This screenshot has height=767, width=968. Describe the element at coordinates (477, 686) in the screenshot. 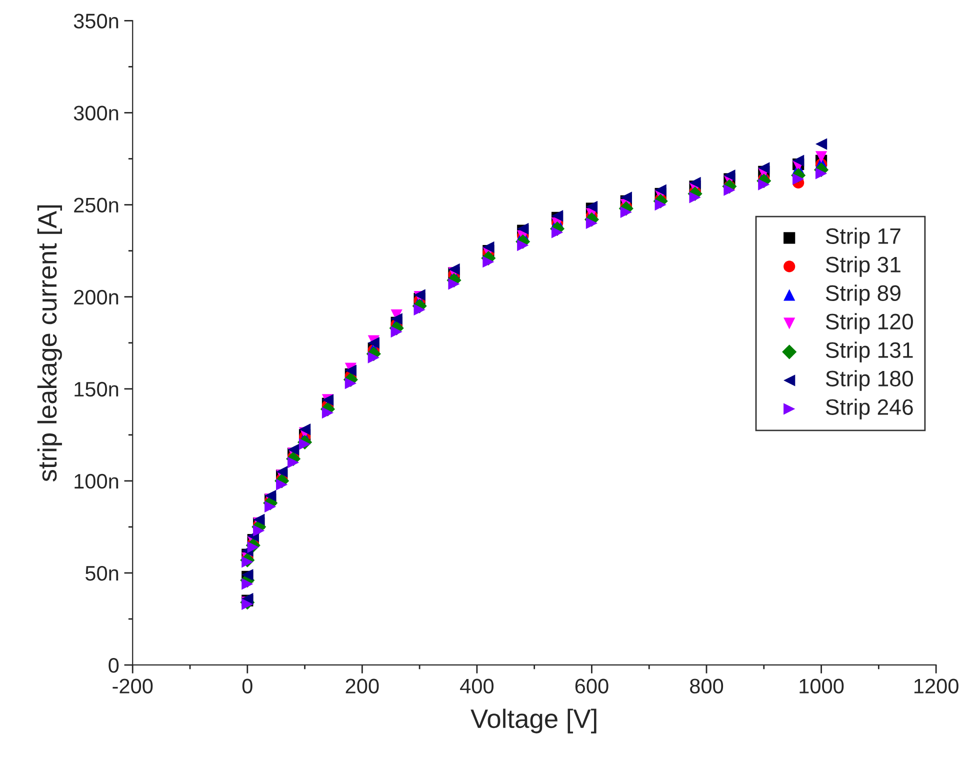

I see `x-tick-label: 400` at that location.